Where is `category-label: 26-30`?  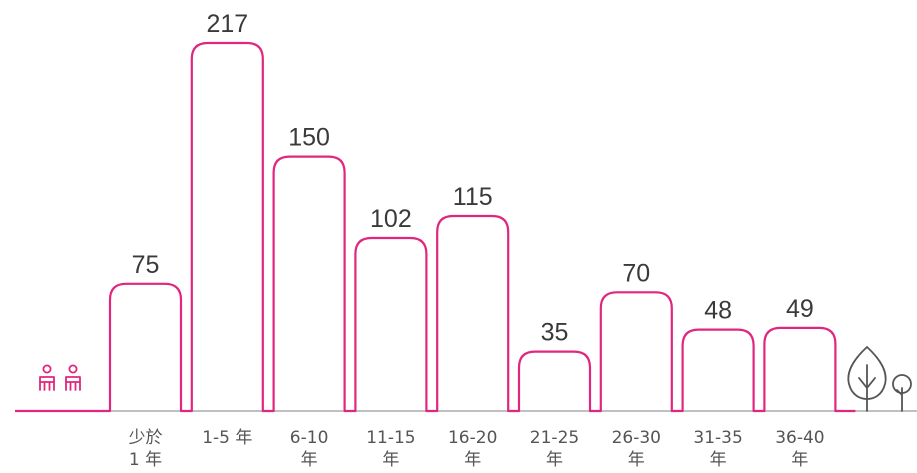
category-label: 26-30 is located at coordinates (636, 438).